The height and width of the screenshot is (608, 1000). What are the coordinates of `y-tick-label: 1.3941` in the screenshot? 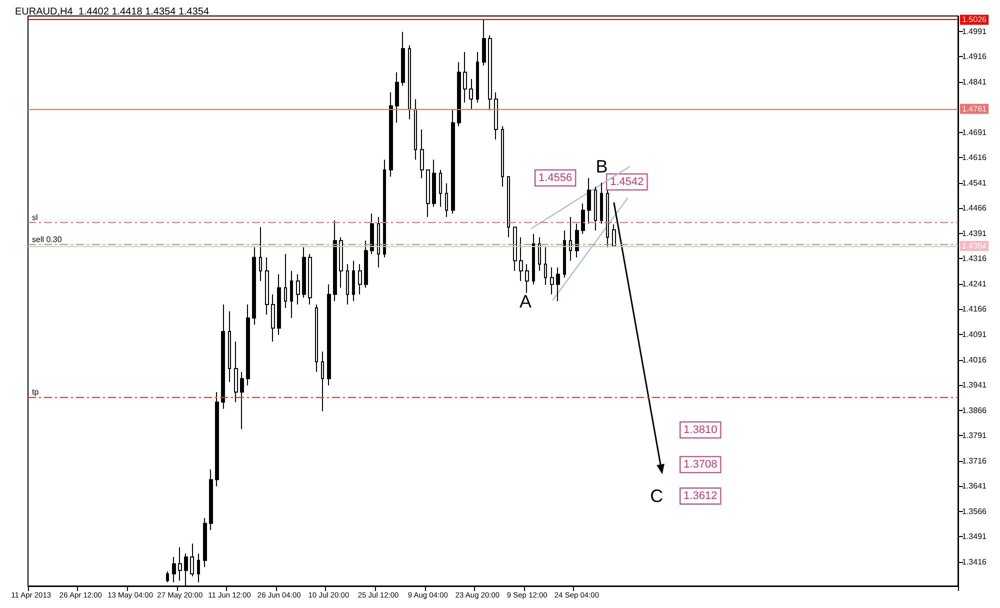 It's located at (975, 385).